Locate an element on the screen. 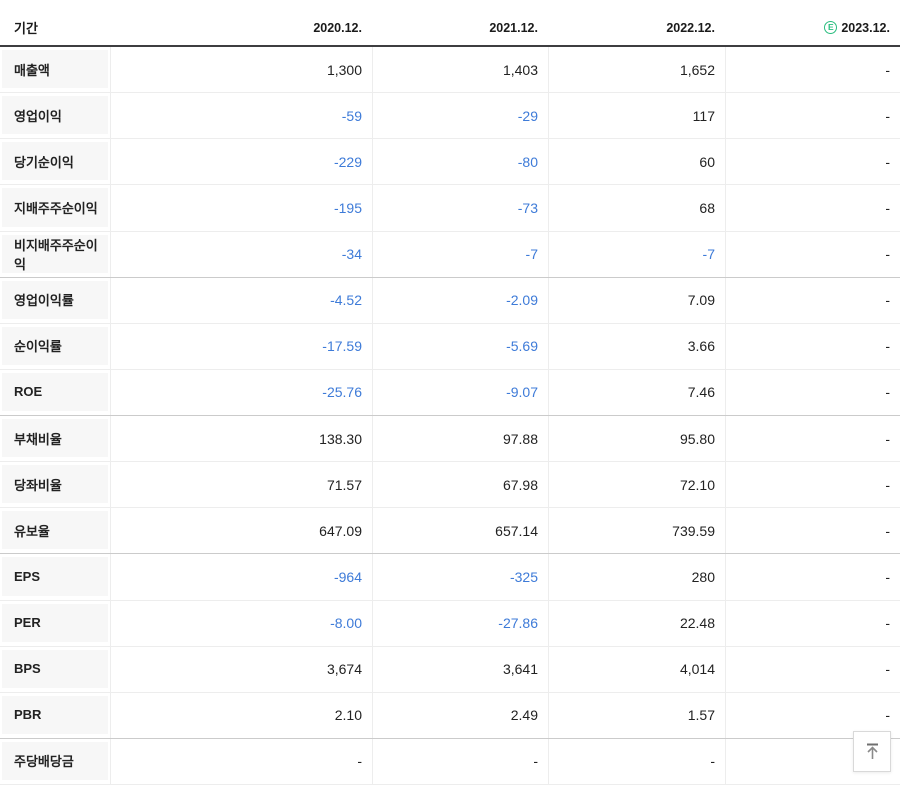 The width and height of the screenshot is (900, 785). row-label-text: 매출액 is located at coordinates (55, 69).